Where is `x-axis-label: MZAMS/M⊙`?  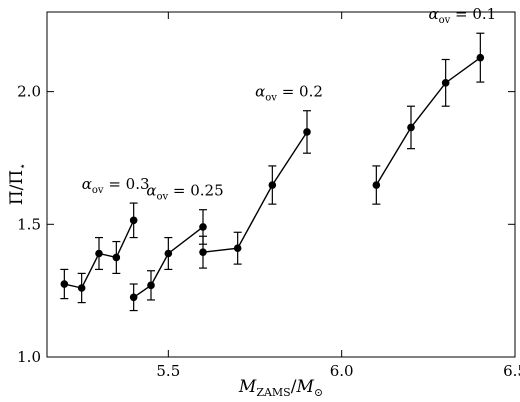
x-axis-label: MZAMS/M⊙ is located at coordinates (280, 388).